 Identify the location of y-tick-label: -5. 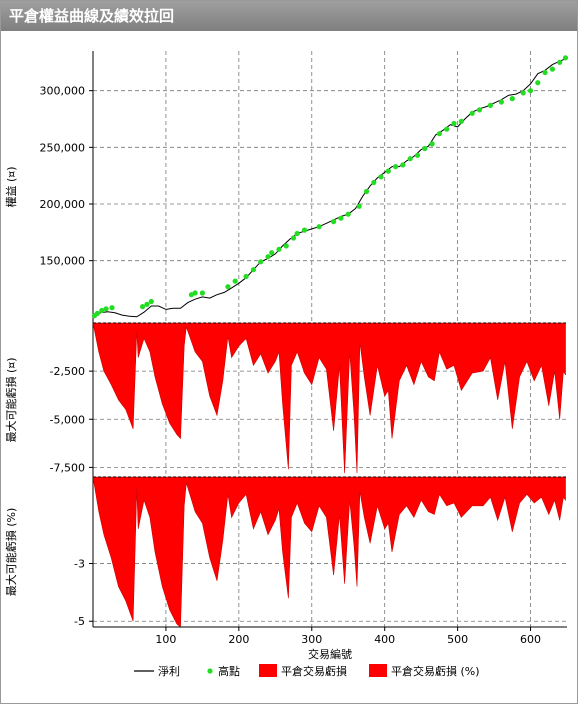
(79, 621).